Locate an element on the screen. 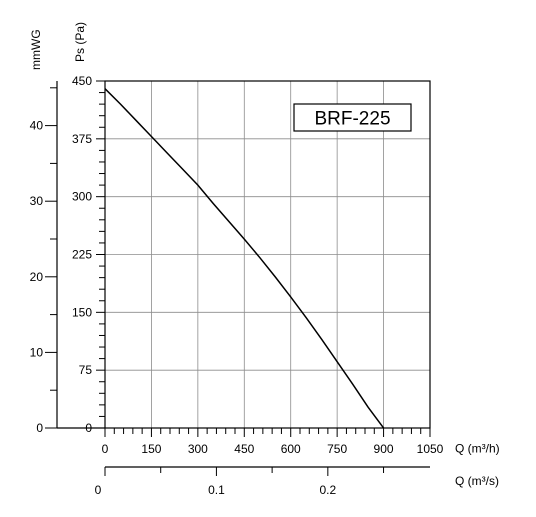 The width and height of the screenshot is (536, 517). y-tick-label: 0 is located at coordinates (88, 428).